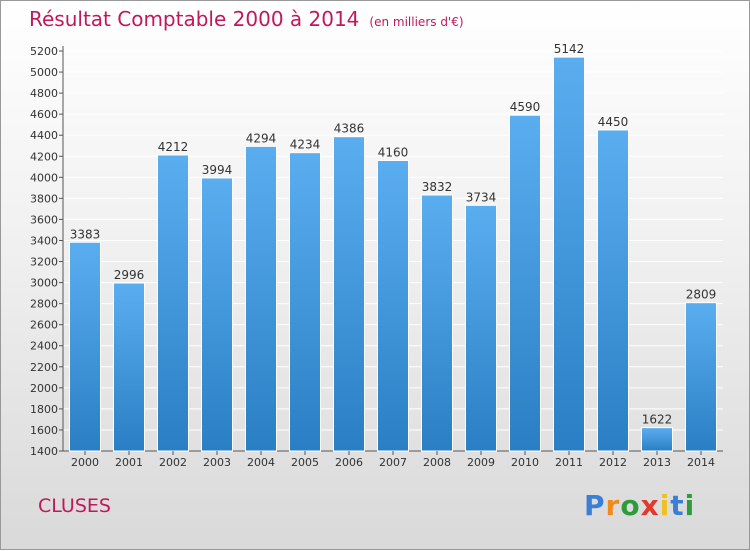  What do you see at coordinates (44, 198) in the screenshot?
I see `y-tick-label: 3800` at bounding box center [44, 198].